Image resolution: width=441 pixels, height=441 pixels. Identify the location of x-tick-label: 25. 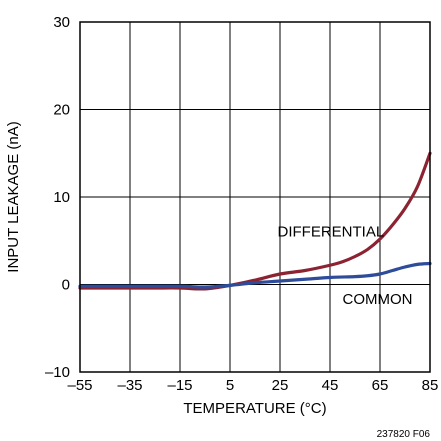
(280, 385).